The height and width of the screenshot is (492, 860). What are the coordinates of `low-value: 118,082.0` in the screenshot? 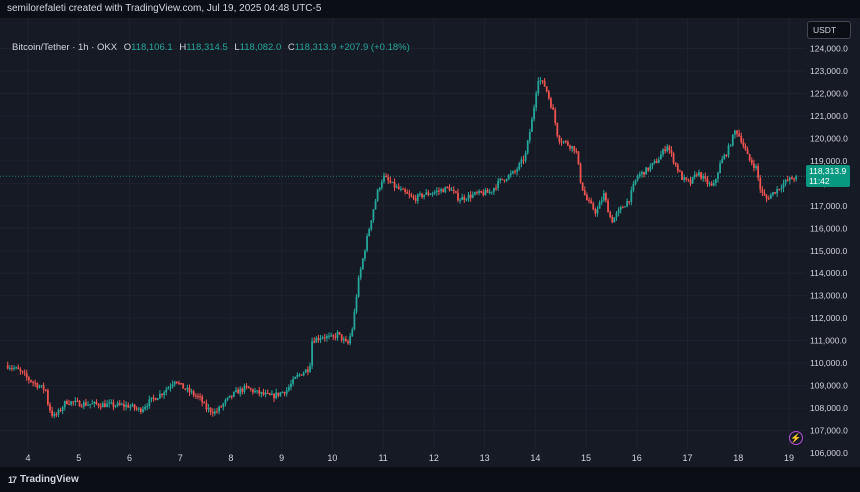 It's located at (260, 47).